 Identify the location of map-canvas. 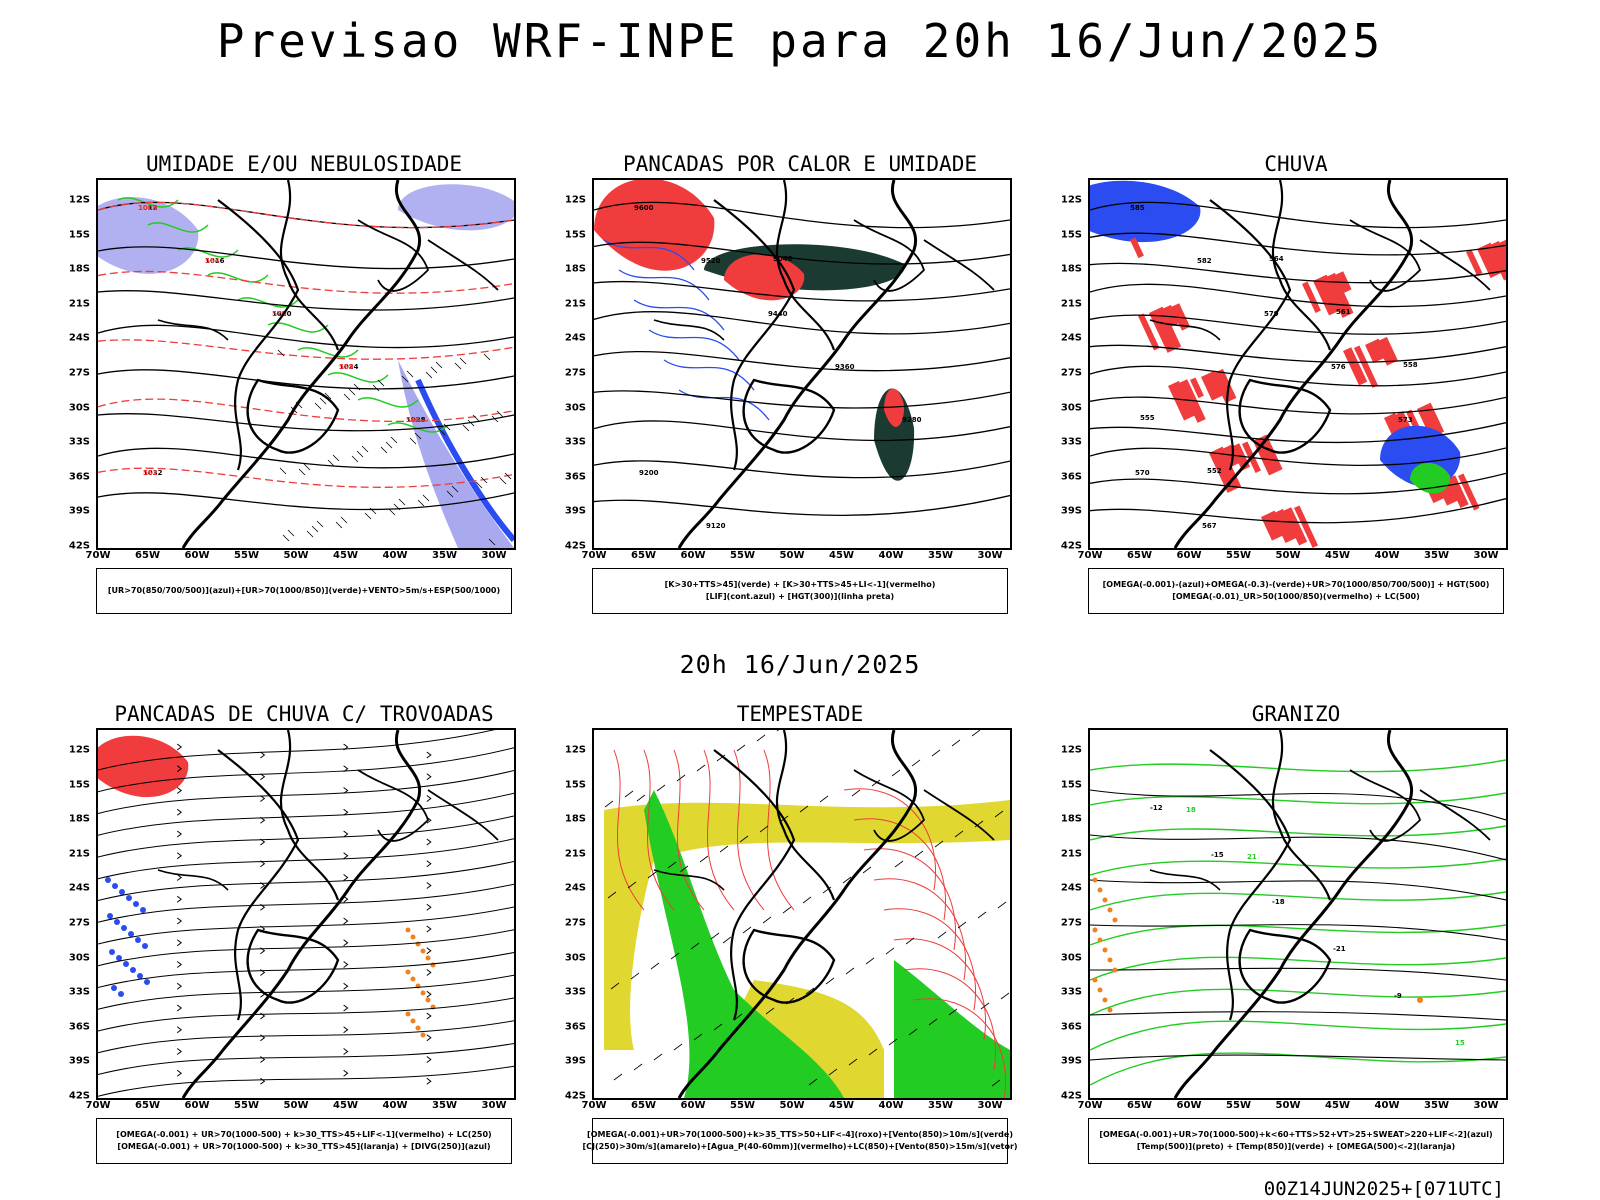
(802, 914).